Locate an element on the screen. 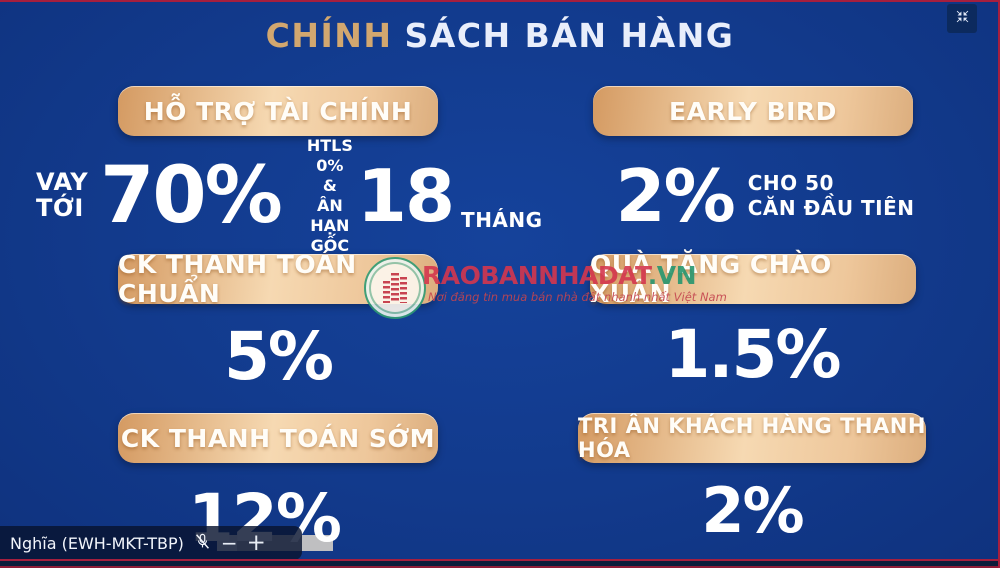  loan-terms-note-line1: HTLS 0% & is located at coordinates (329, 165).